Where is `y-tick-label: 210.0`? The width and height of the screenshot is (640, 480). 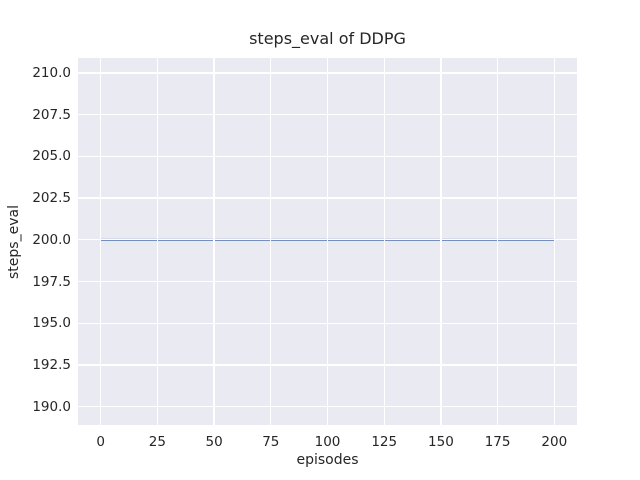 y-tick-label: 210.0 is located at coordinates (51, 73).